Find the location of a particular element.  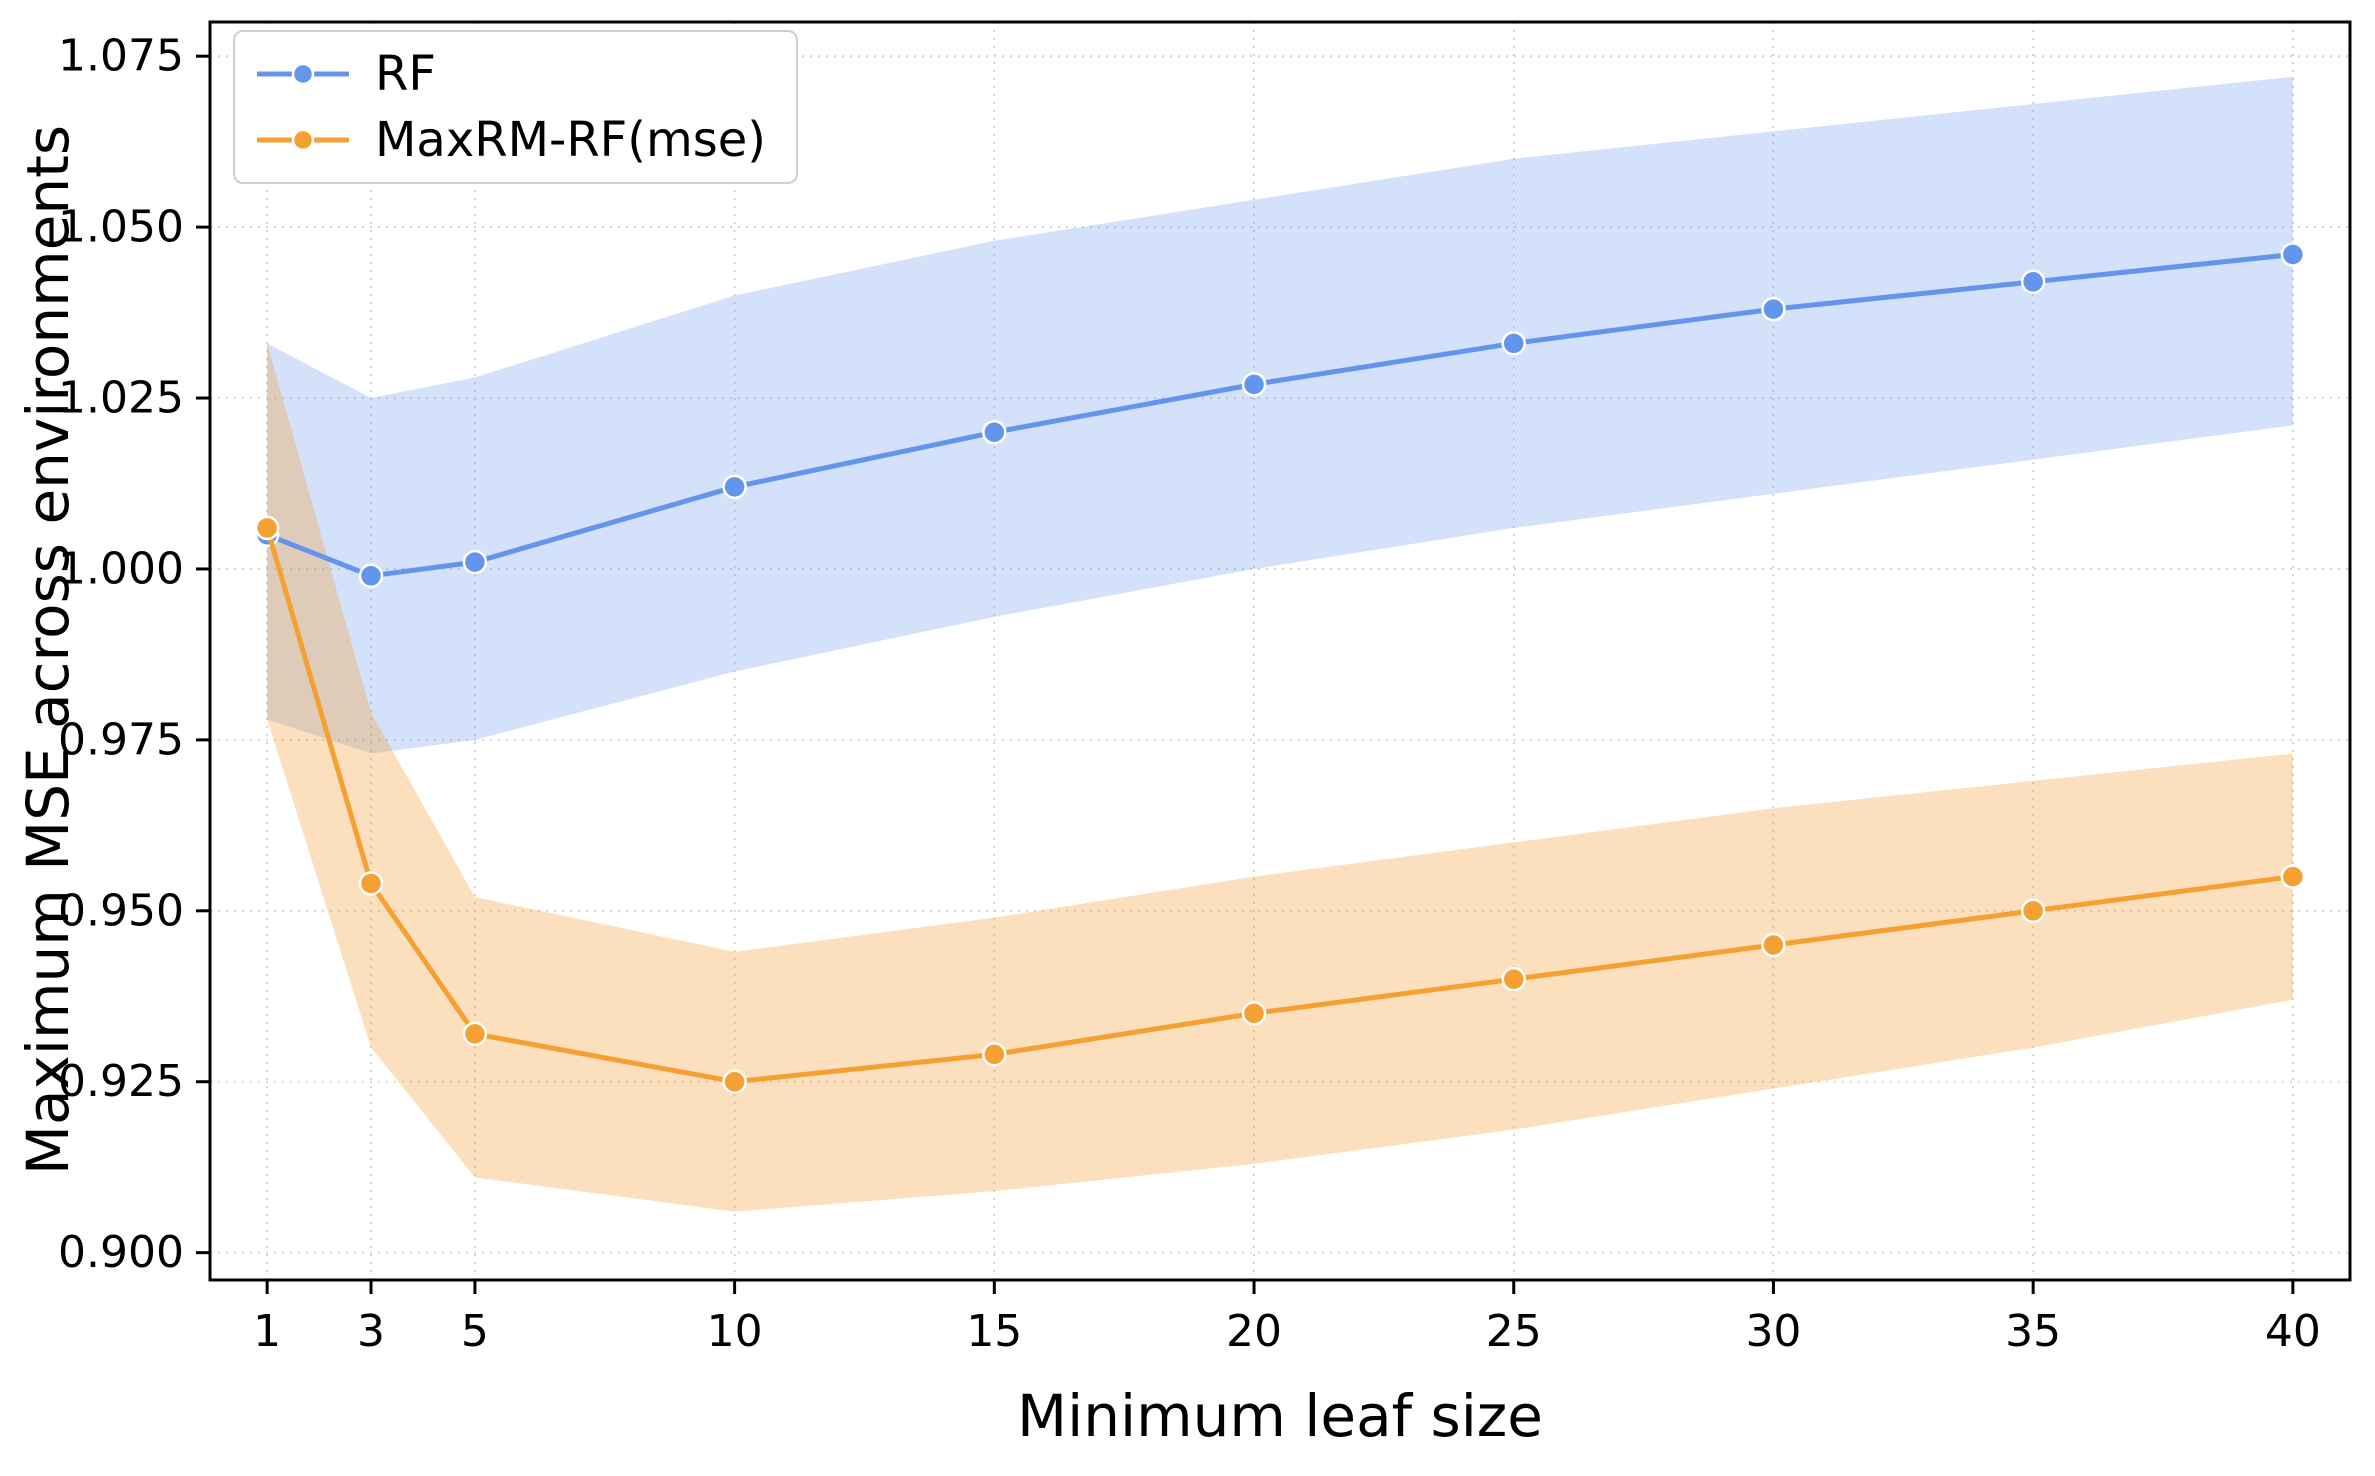

y-tick-label: 0.950 is located at coordinates (121, 910).